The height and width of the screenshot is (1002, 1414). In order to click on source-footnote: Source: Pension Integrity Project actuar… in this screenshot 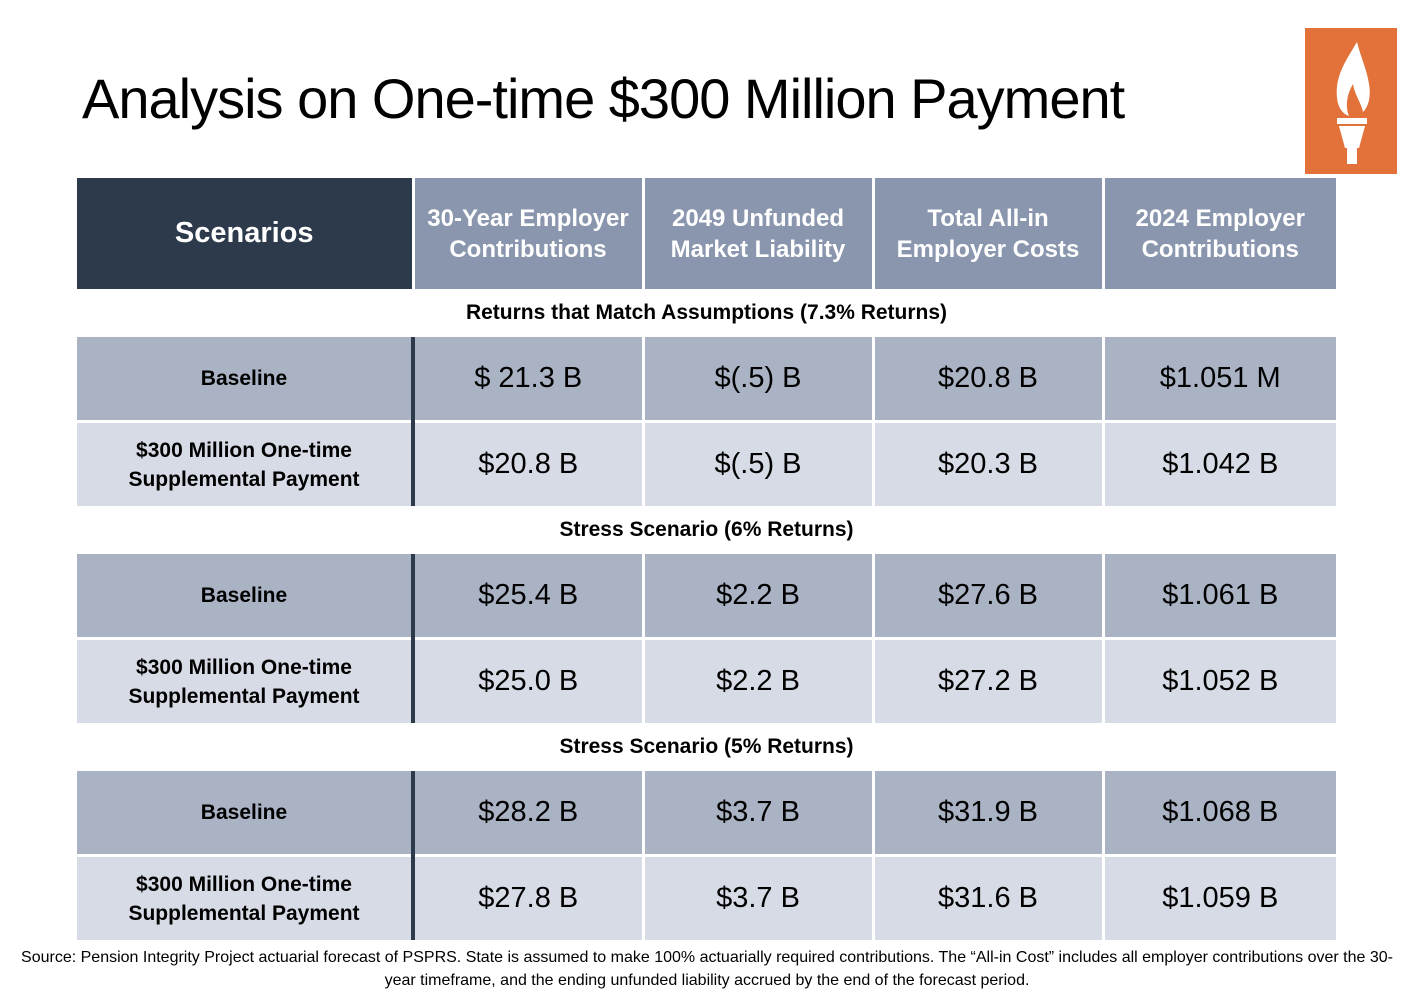, I will do `click(707, 969)`.